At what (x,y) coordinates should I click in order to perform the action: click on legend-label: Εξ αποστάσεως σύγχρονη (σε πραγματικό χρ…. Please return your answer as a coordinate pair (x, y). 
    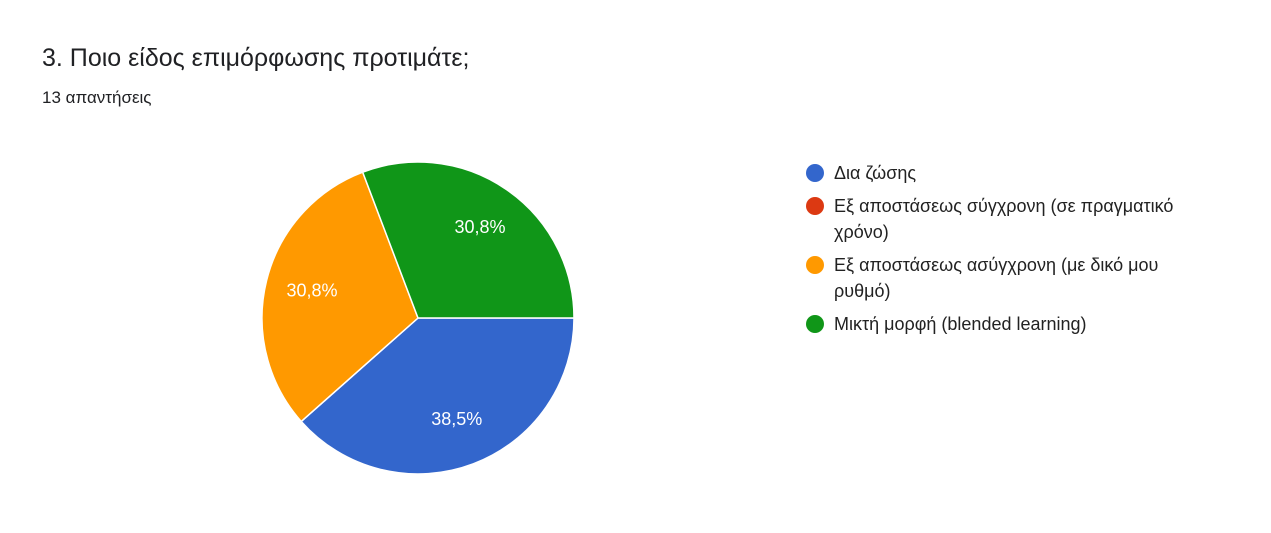
    Looking at the image, I should click on (1004, 219).